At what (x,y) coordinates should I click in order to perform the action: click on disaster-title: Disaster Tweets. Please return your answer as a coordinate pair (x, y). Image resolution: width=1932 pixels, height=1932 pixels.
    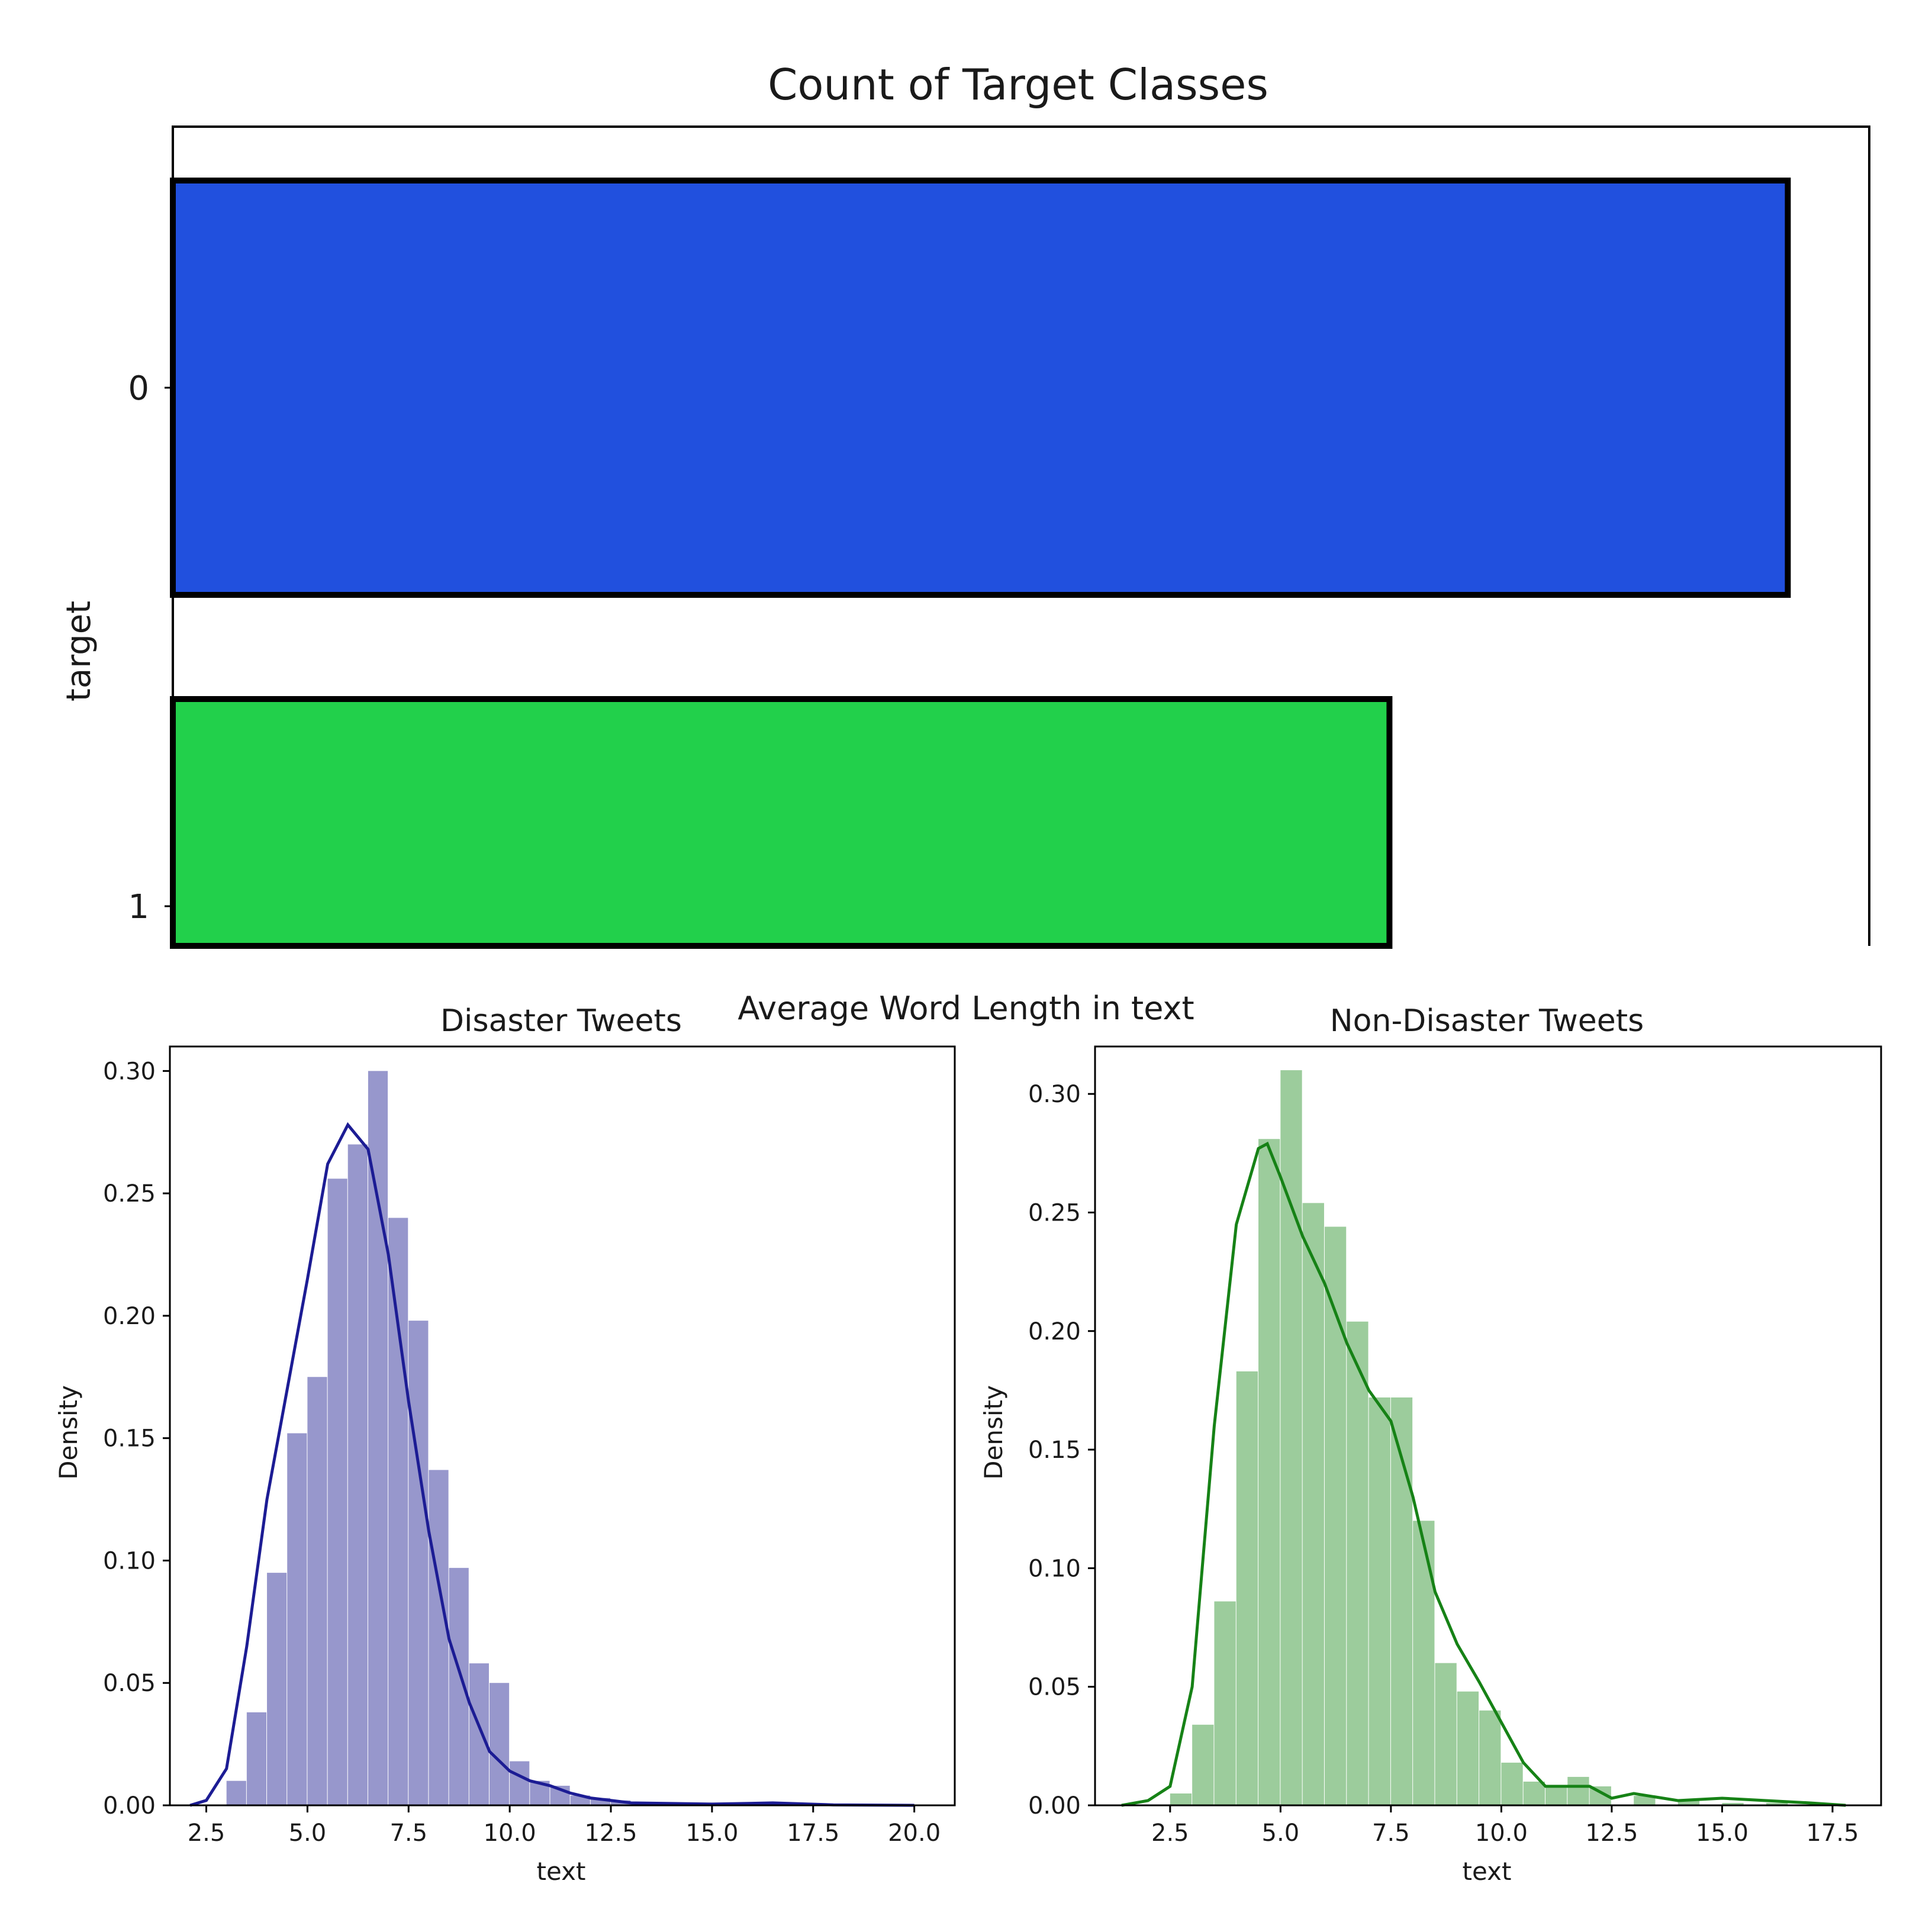
    Looking at the image, I should click on (561, 1021).